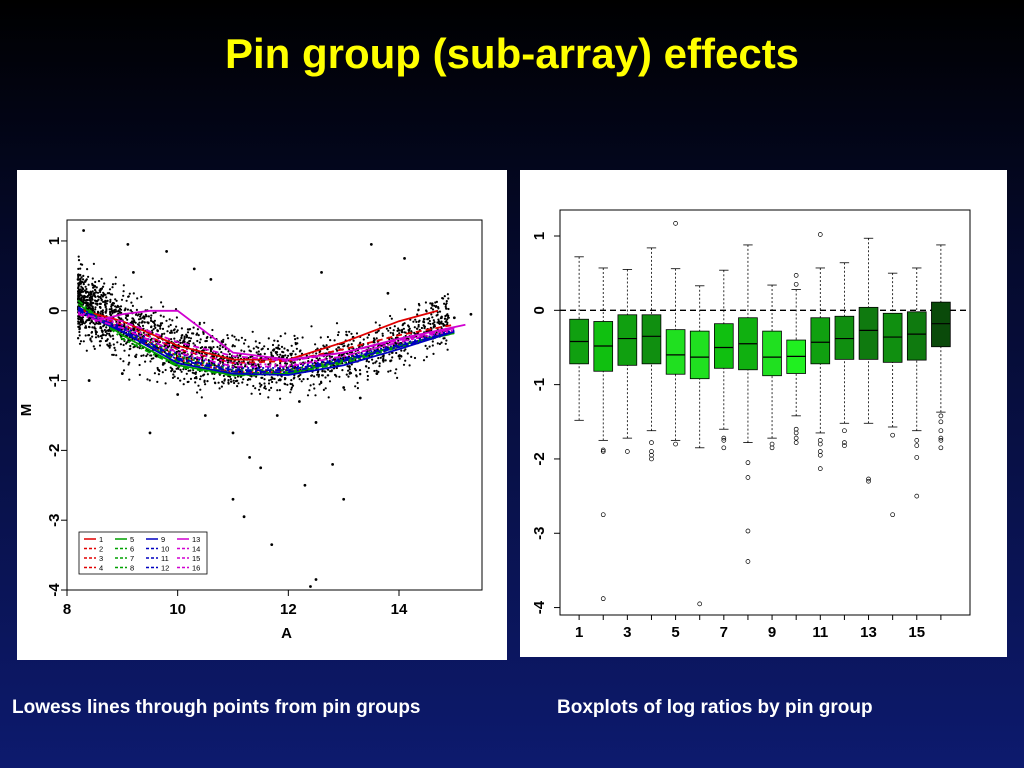  What do you see at coordinates (675, 632) in the screenshot?
I see `x-tick-label: 5` at bounding box center [675, 632].